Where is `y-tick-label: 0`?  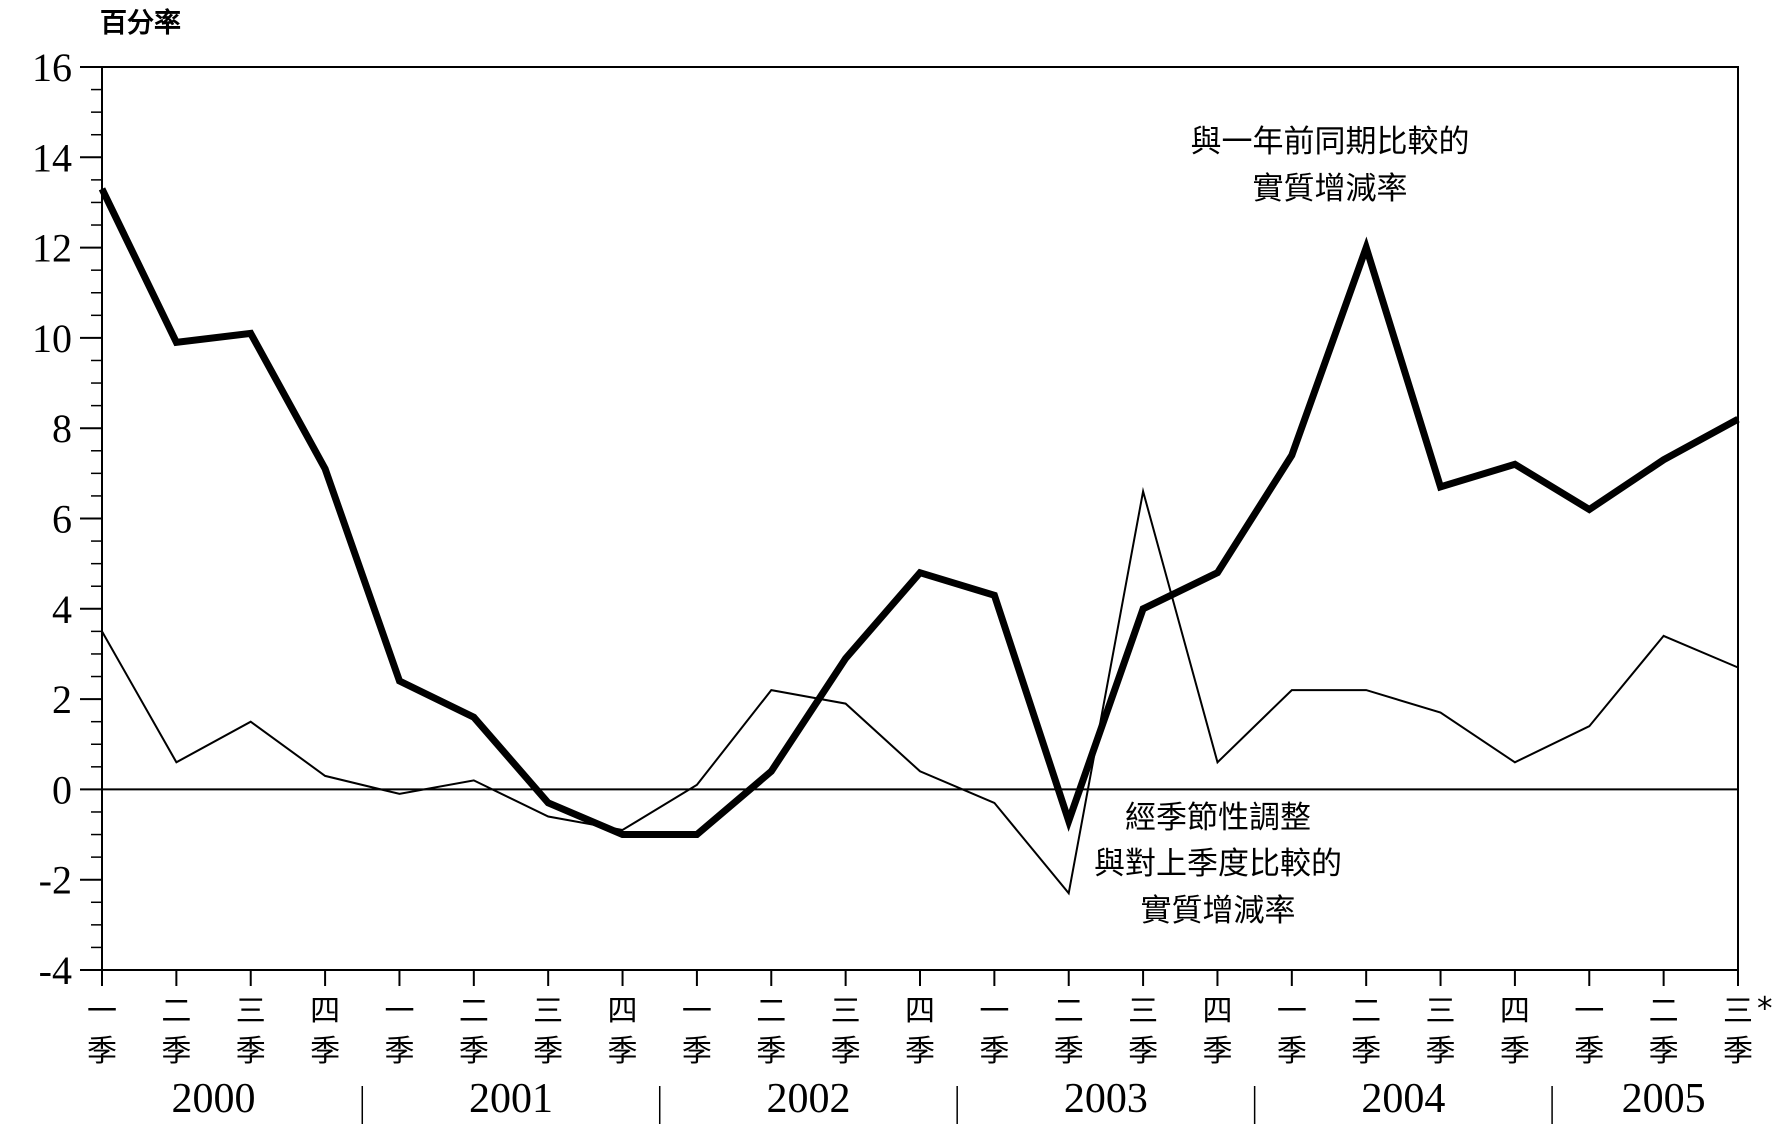
y-tick-label: 0 is located at coordinates (62, 789).